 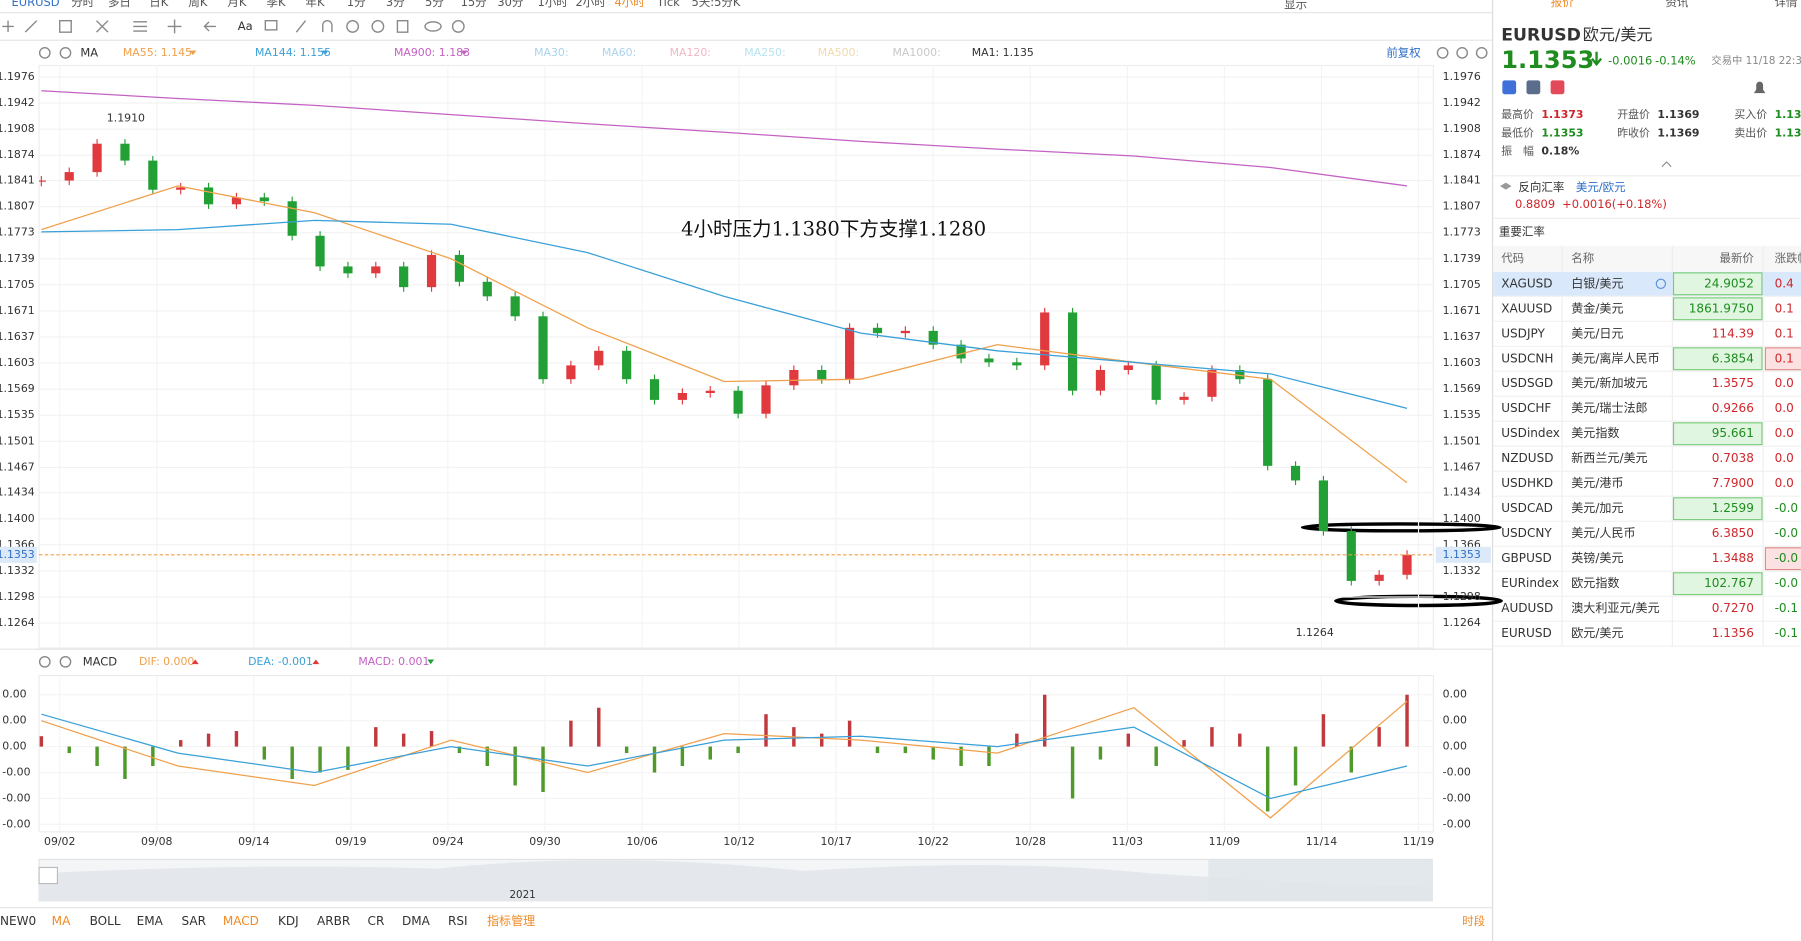 What do you see at coordinates (197, 4) in the screenshot?
I see `period-tab: 周K` at bounding box center [197, 4].